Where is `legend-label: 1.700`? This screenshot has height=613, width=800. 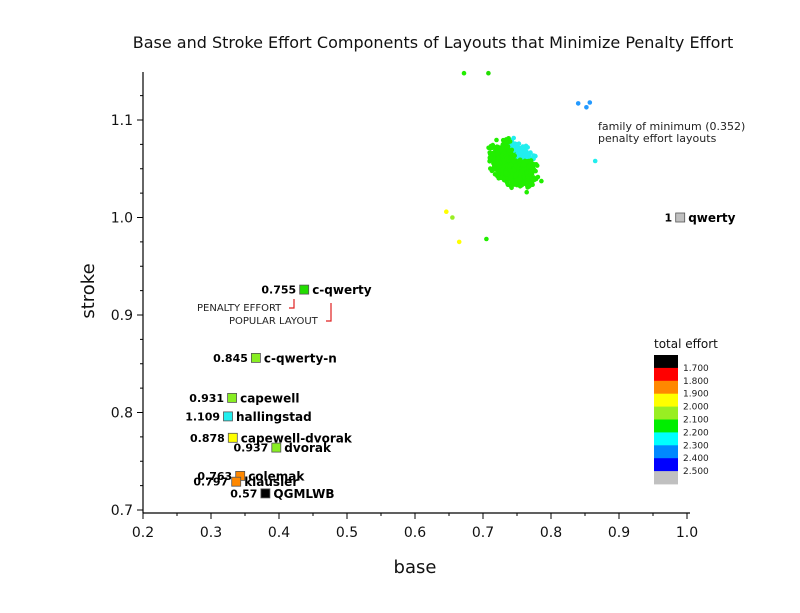
legend-label: 1.700 is located at coordinates (696, 369).